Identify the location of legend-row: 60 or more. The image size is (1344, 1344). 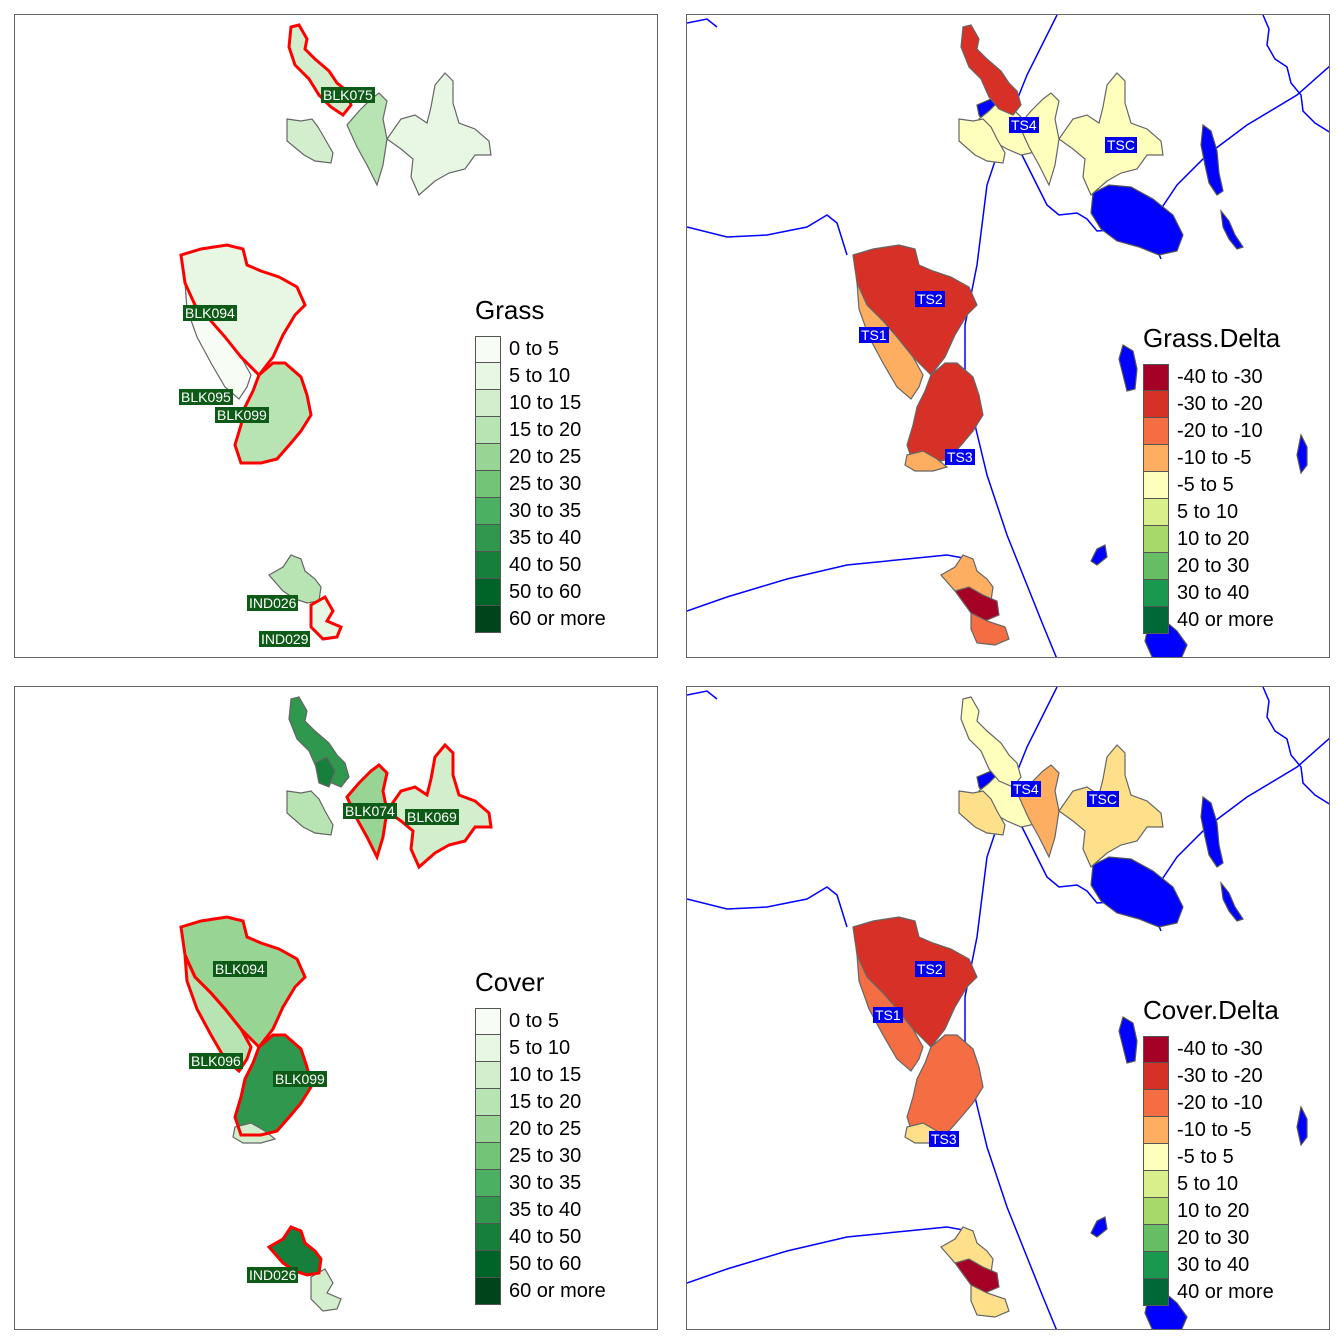
(540, 619).